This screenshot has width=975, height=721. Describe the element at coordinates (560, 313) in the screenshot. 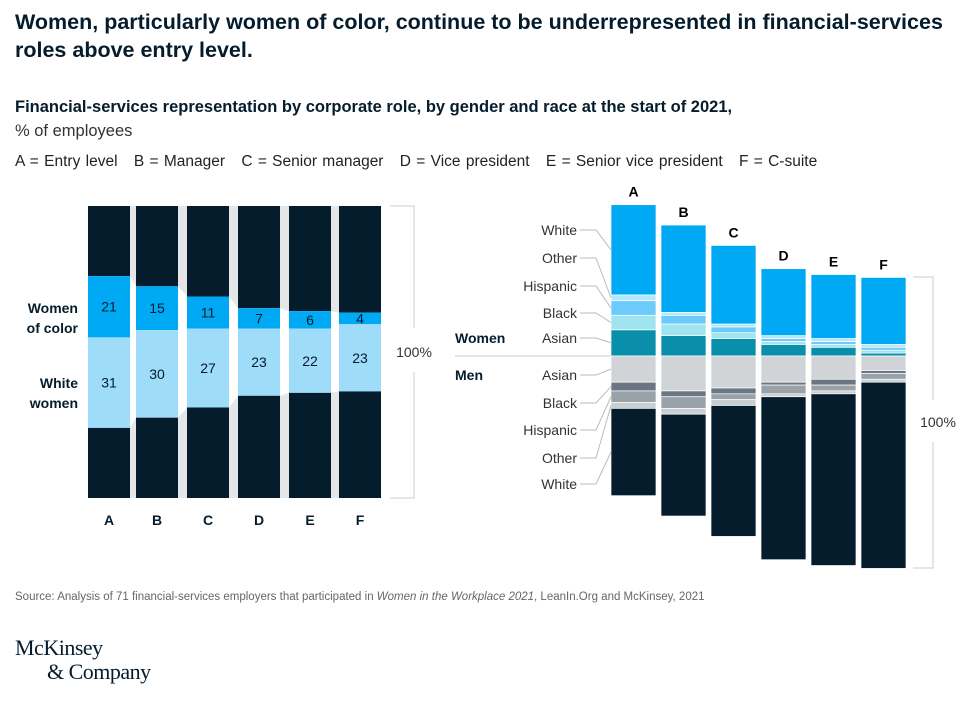

I see `category-label-women-black: Black` at that location.